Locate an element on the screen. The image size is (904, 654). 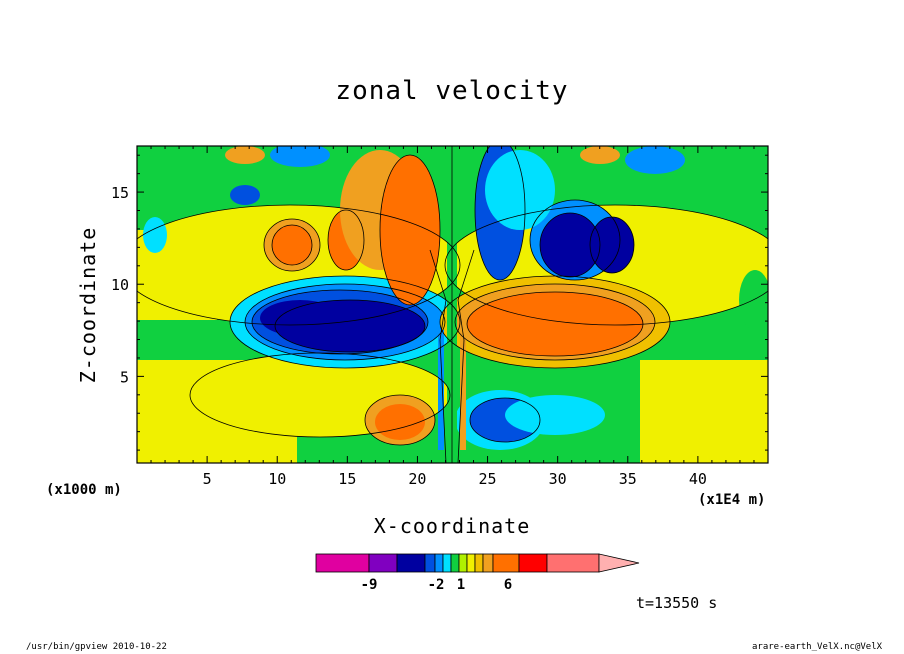
x-unit-right: (x1E4 m) is located at coordinates (732, 500).